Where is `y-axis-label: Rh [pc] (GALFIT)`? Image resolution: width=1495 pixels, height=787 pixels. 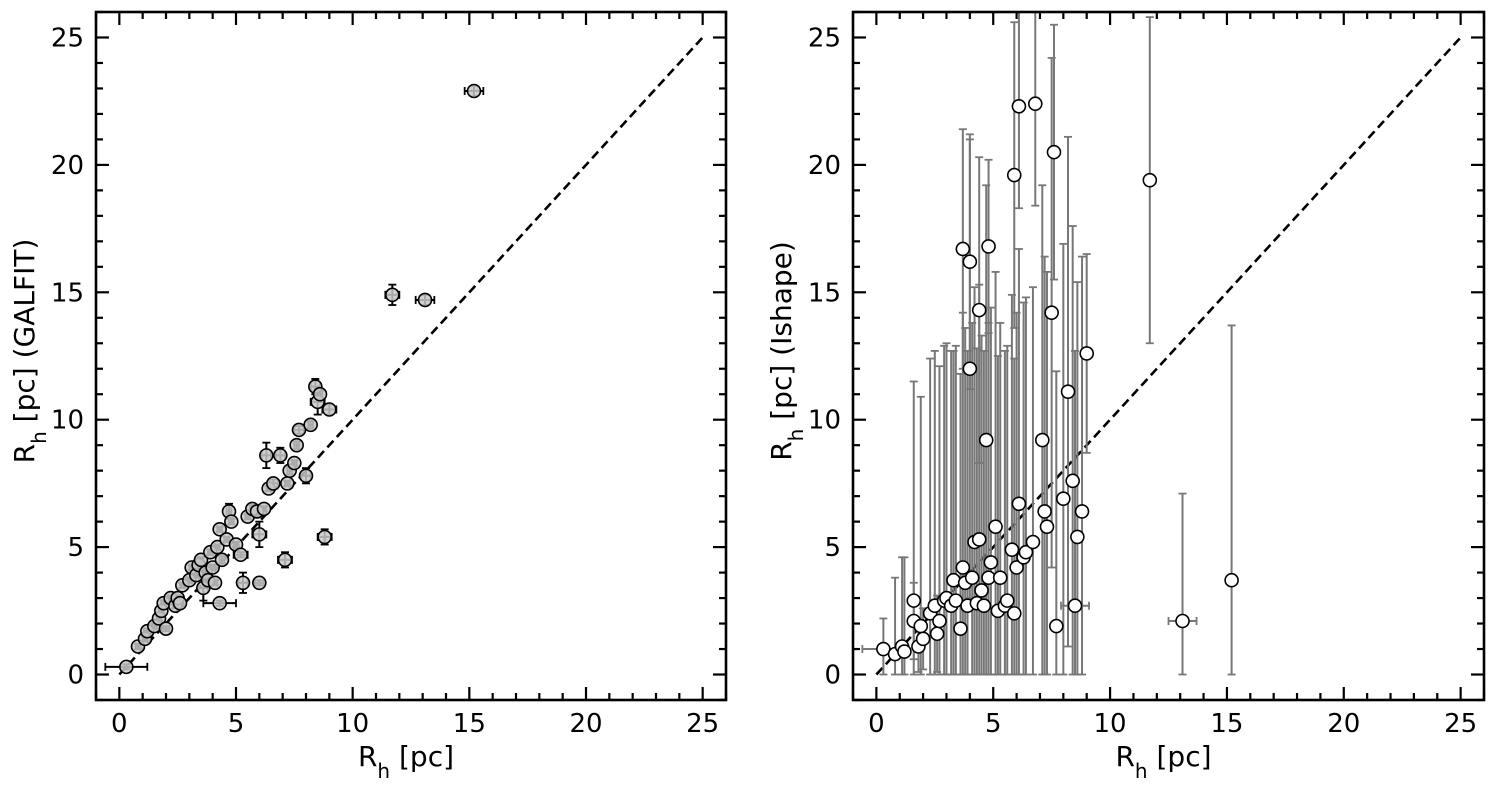
y-axis-label: Rh [pc] (GALFIT) is located at coordinates (29, 351).